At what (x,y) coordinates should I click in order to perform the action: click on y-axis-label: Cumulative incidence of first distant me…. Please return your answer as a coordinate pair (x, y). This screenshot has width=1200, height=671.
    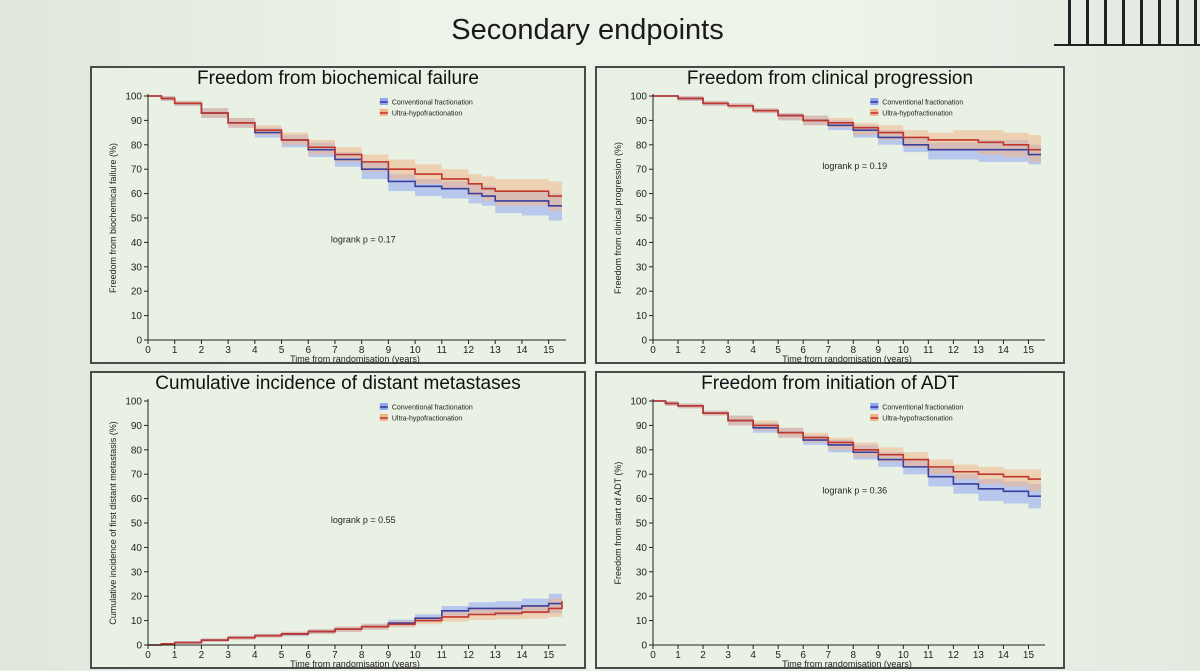
    Looking at the image, I should click on (113, 523).